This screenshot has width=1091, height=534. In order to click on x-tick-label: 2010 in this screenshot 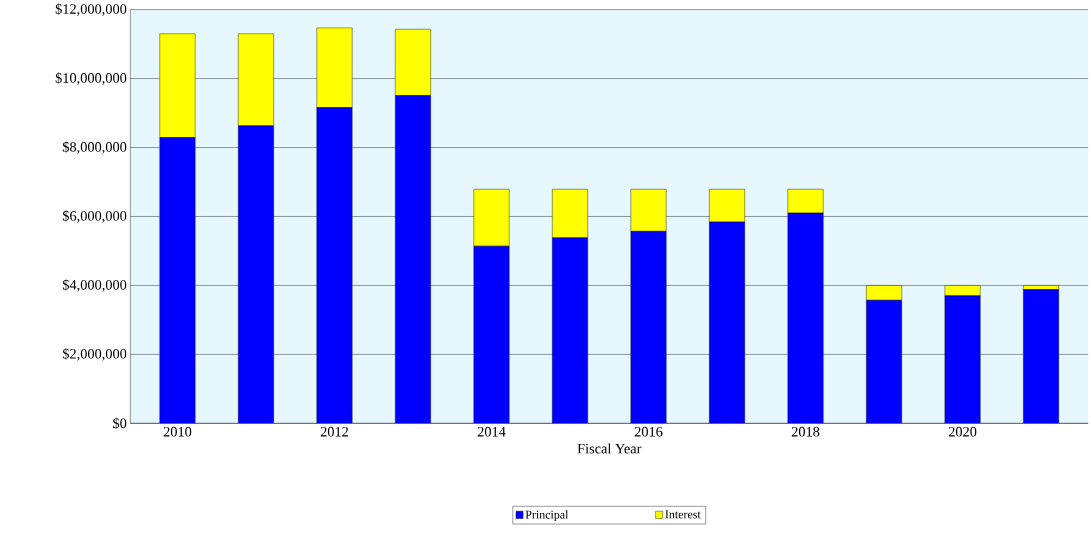, I will do `click(177, 431)`.